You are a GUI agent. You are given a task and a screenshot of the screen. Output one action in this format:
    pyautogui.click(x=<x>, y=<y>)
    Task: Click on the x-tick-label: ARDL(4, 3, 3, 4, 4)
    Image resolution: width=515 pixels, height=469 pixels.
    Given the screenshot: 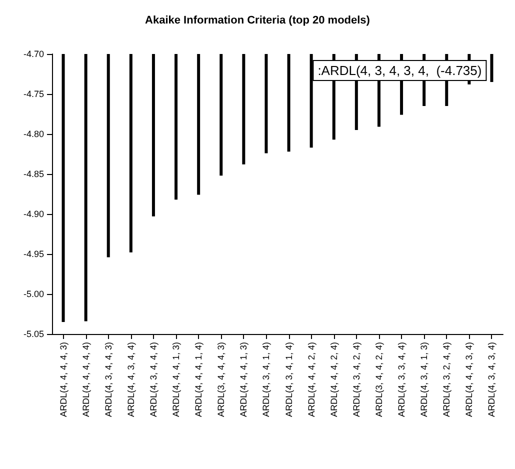 What is the action you would take?
    pyautogui.click(x=401, y=380)
    